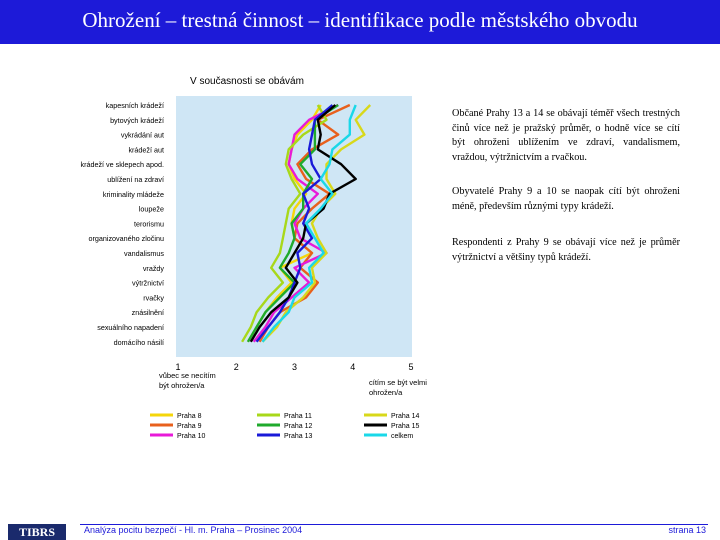 The width and height of the screenshot is (720, 540). I want to click on x-tick-label: 4, so click(352, 367).